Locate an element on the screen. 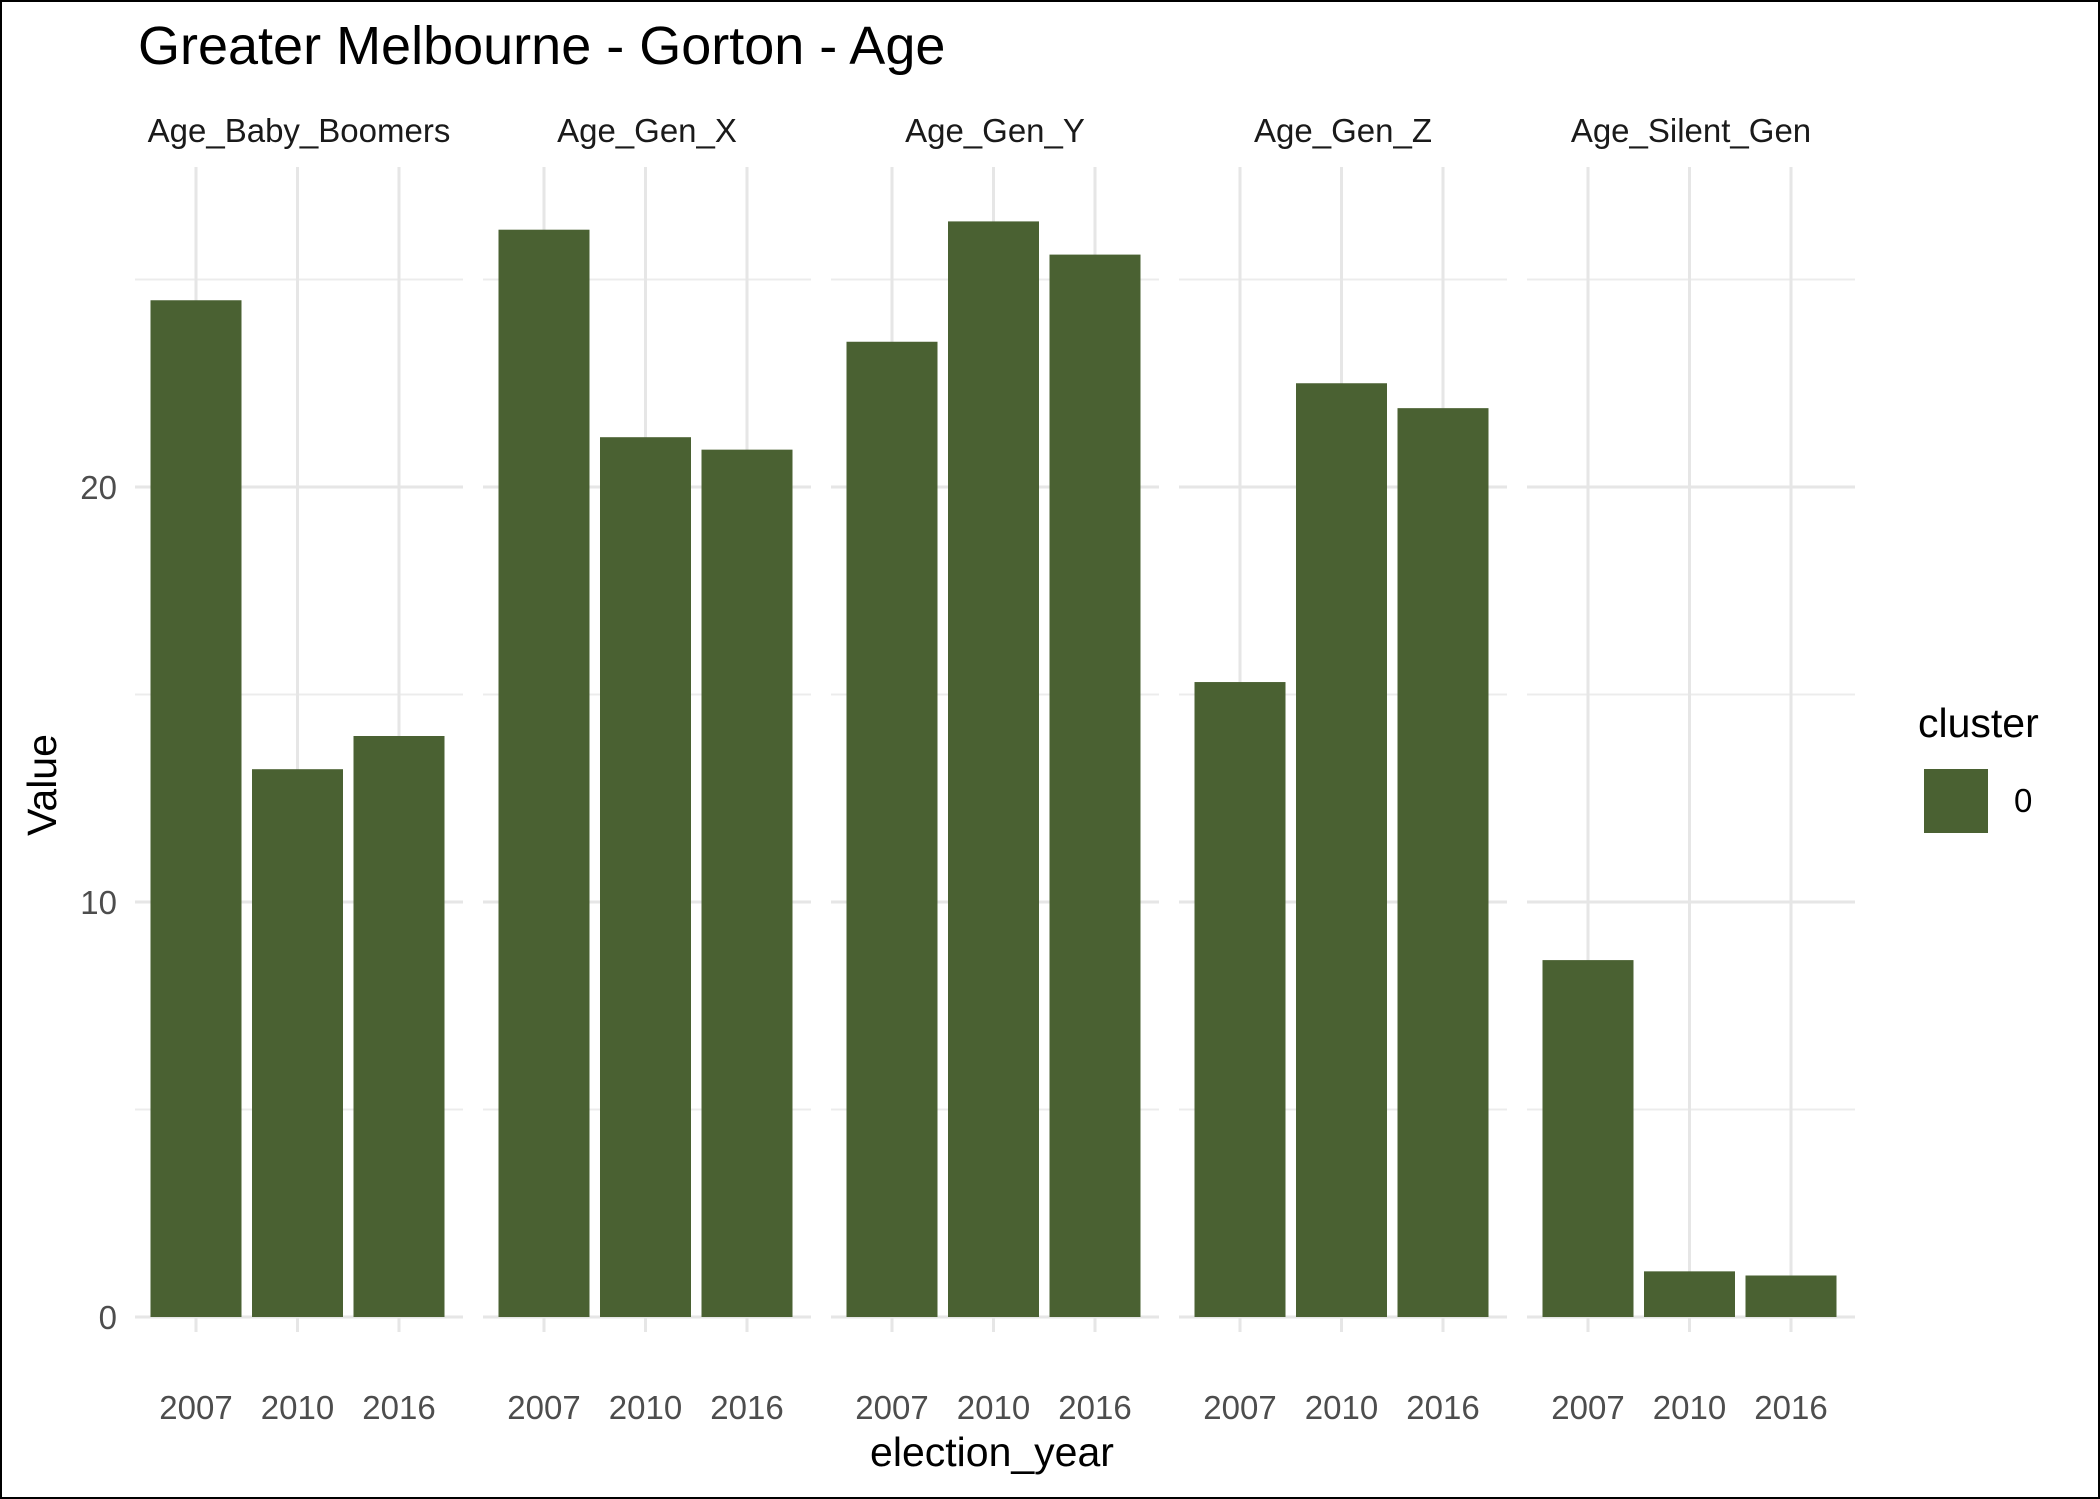 Image resolution: width=2100 pixels, height=1499 pixels. y-tick-label: 0 is located at coordinates (108, 1317).